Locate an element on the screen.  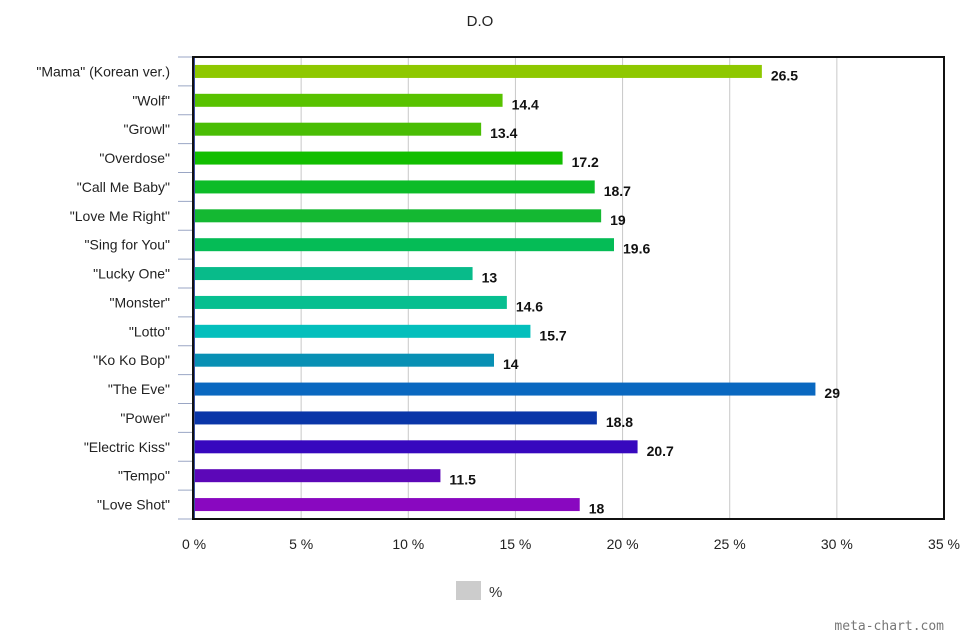
data-label: 29 is located at coordinates (832, 393).